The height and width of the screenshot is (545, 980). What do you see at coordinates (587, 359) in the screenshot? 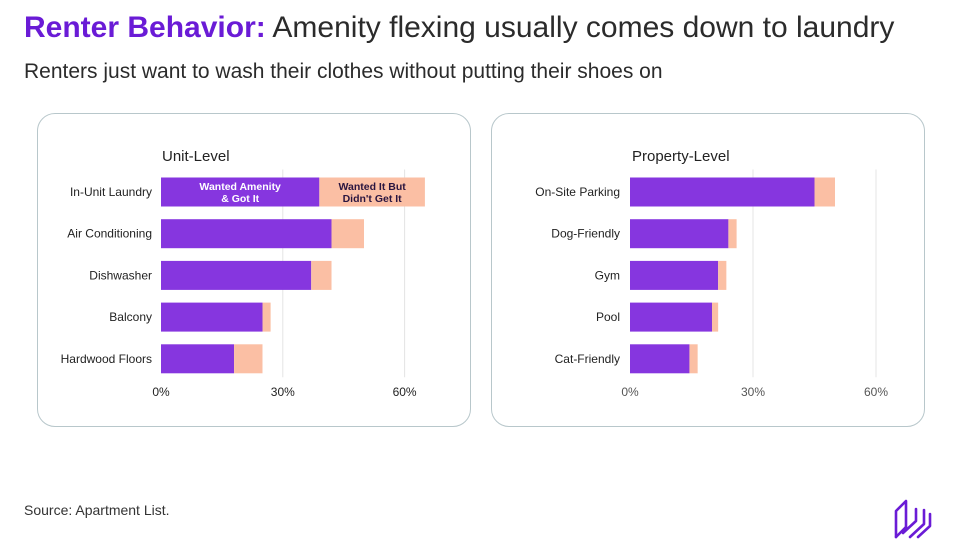
I see `category-label-cat-friendly: Cat-Friendly` at bounding box center [587, 359].